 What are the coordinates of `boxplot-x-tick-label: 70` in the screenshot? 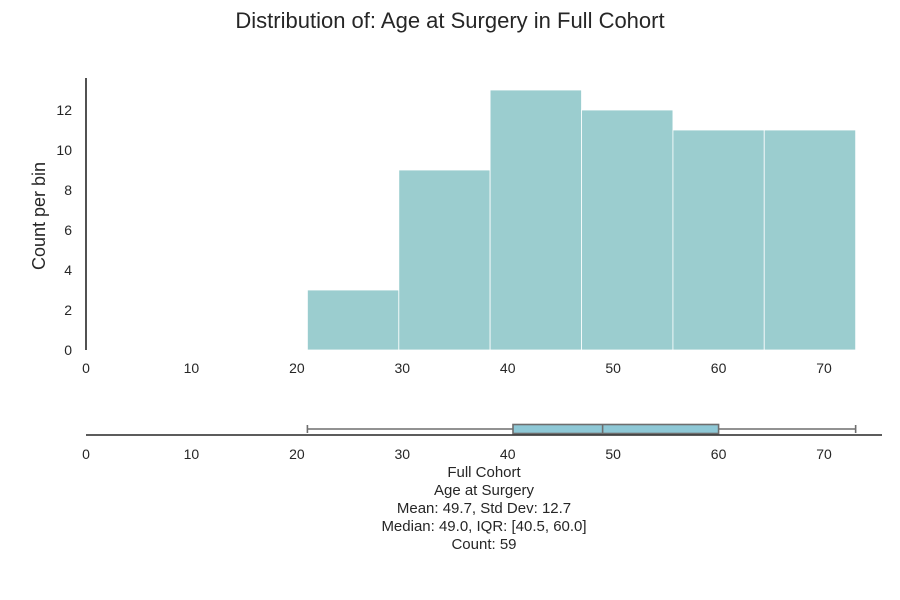 It's located at (824, 454).